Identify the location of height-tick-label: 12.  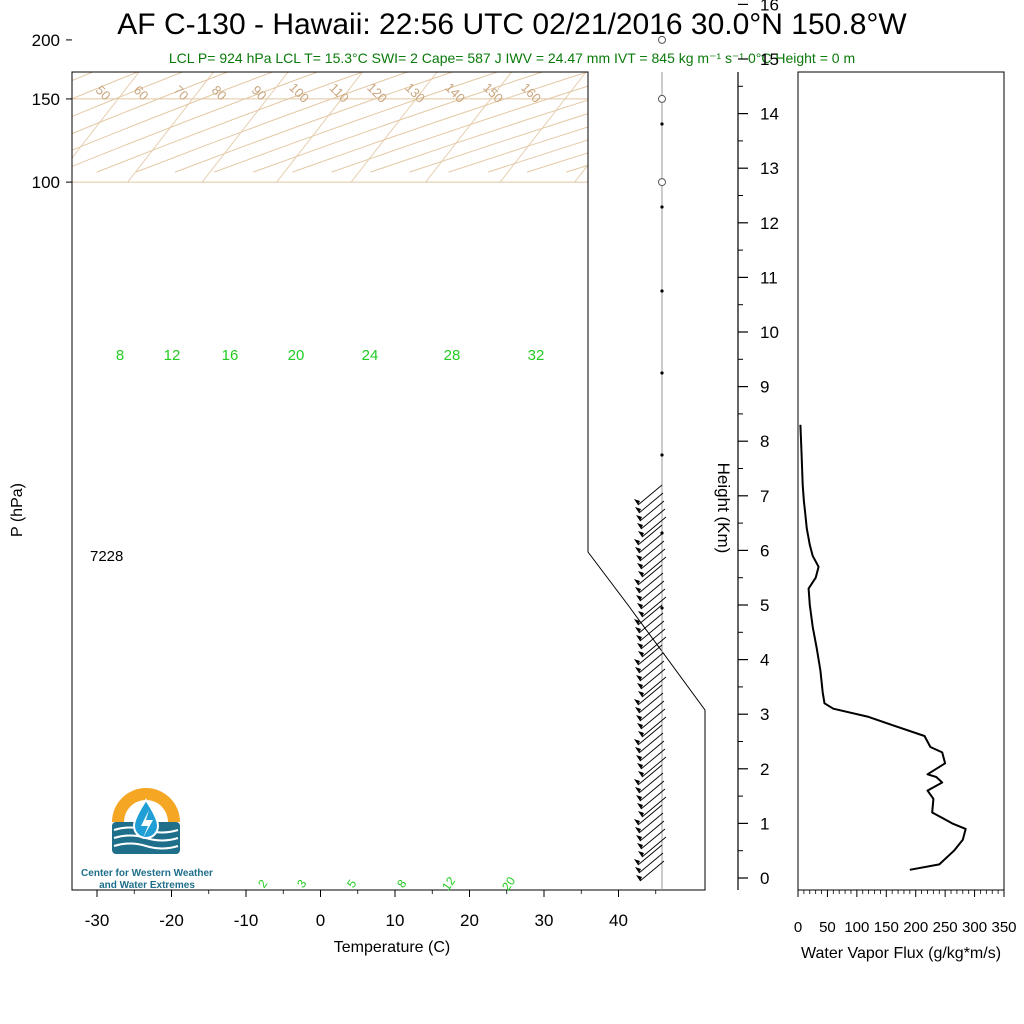
(769, 223).